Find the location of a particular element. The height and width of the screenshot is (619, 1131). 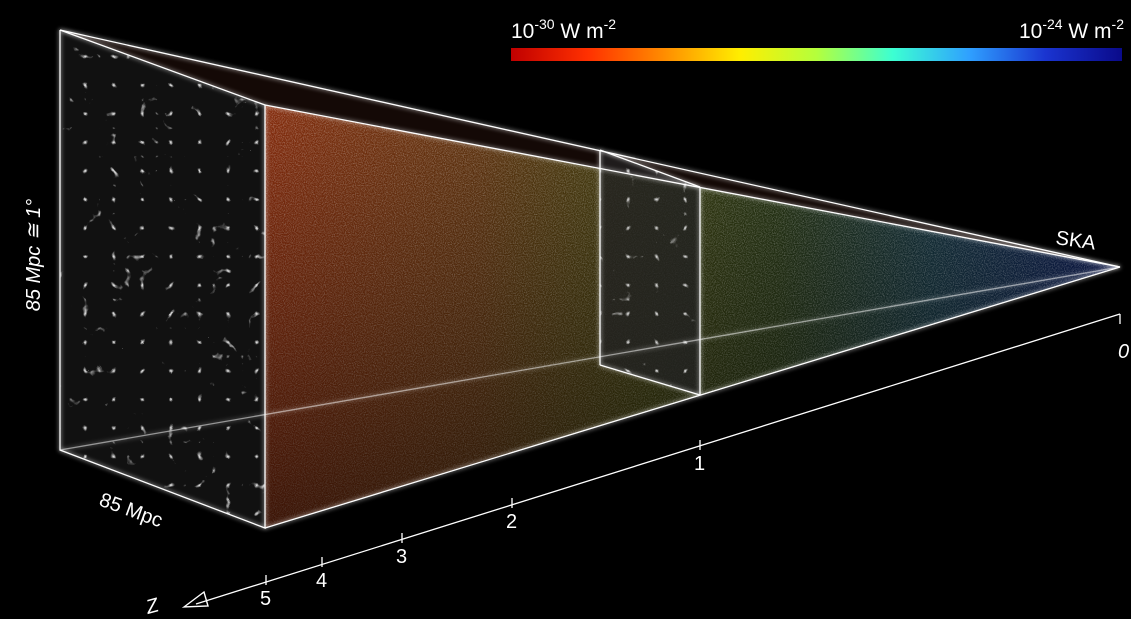

colorbar-min-label: 10-30 W m-2 is located at coordinates (563, 29).